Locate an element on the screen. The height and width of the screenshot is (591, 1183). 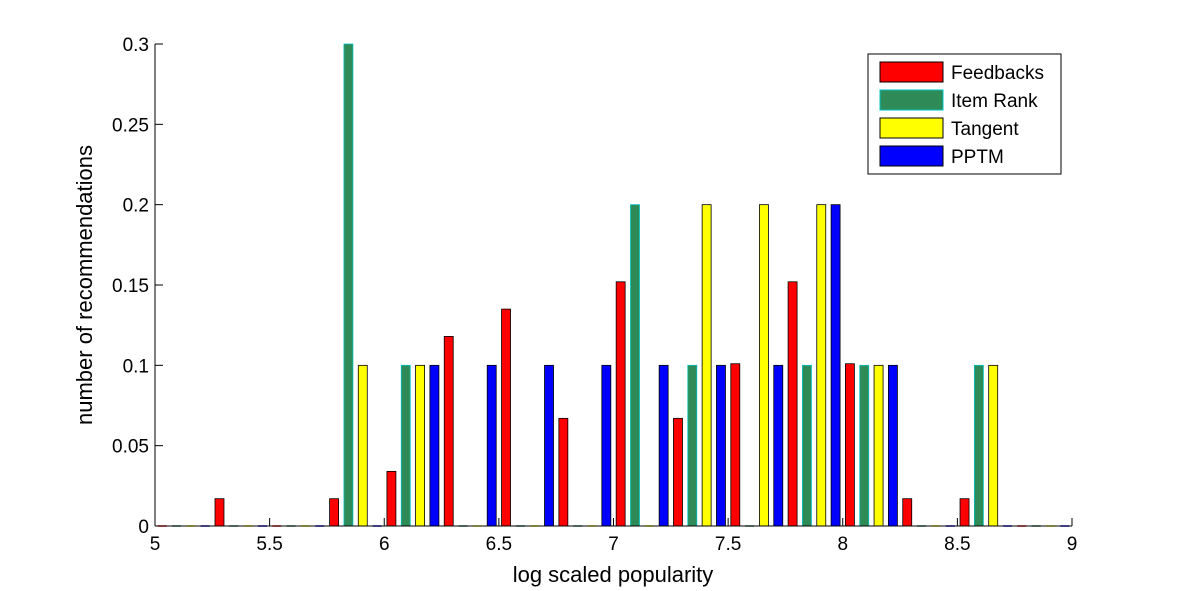
legend-swatch-feedbacks is located at coordinates (911, 72).